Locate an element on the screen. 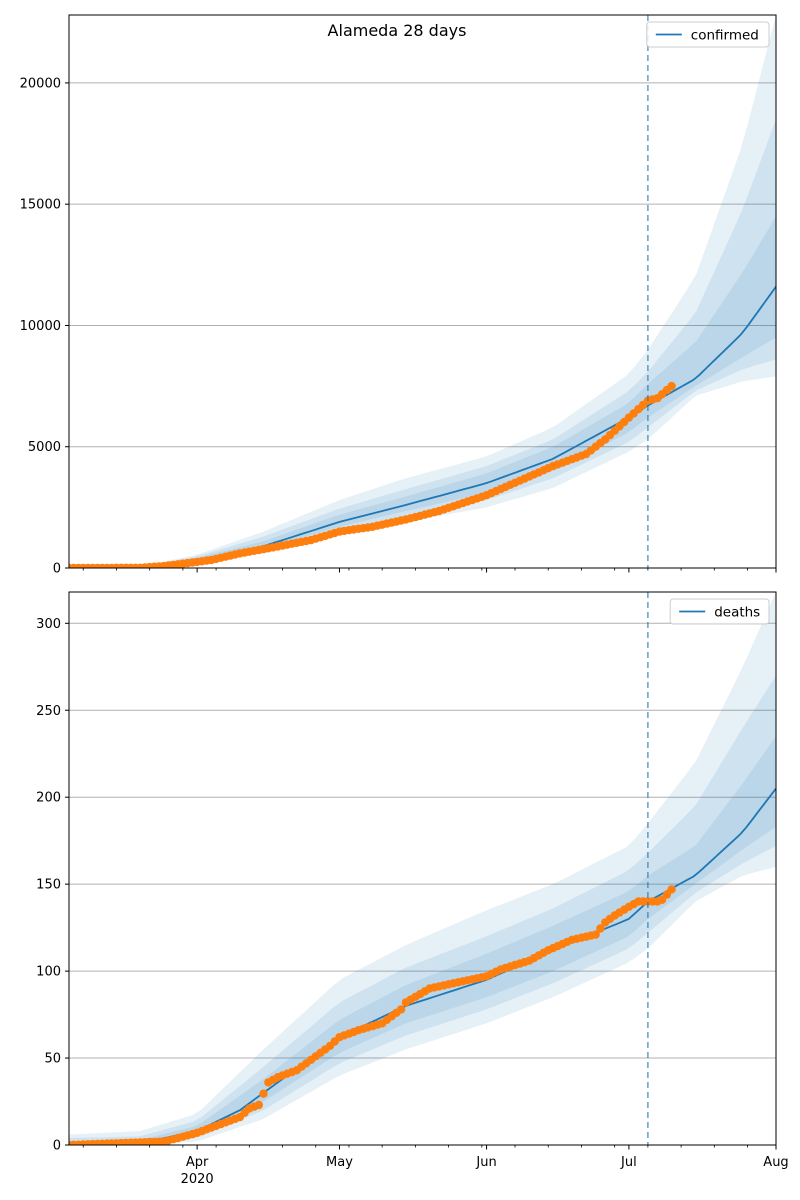 The height and width of the screenshot is (1200, 800). y-tick-label: 200 is located at coordinates (48, 798).